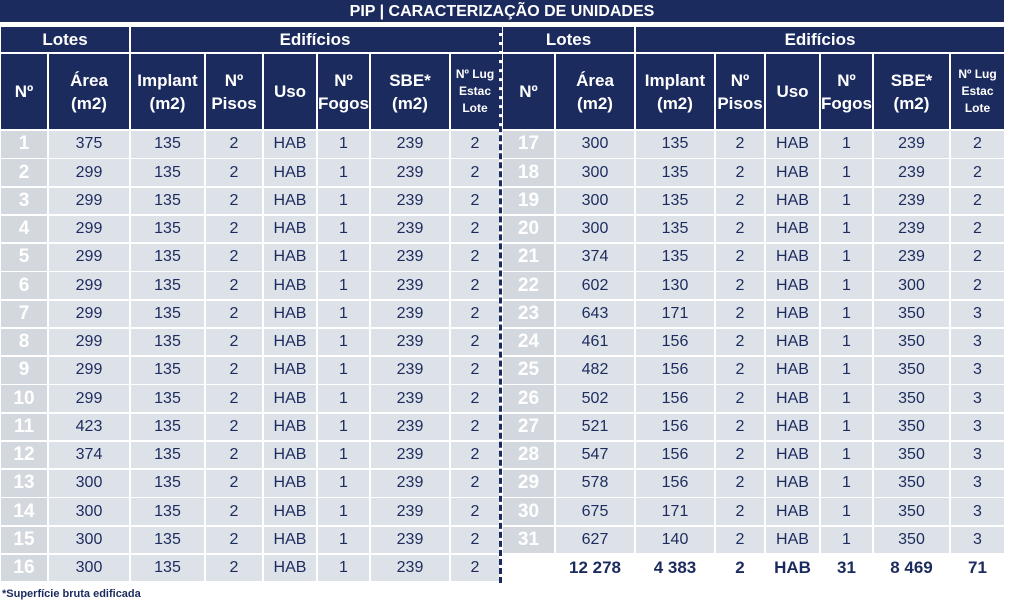 This screenshot has width=1010, height=600. What do you see at coordinates (911, 91) in the screenshot?
I see `column-header: SBE* (m2)` at bounding box center [911, 91].